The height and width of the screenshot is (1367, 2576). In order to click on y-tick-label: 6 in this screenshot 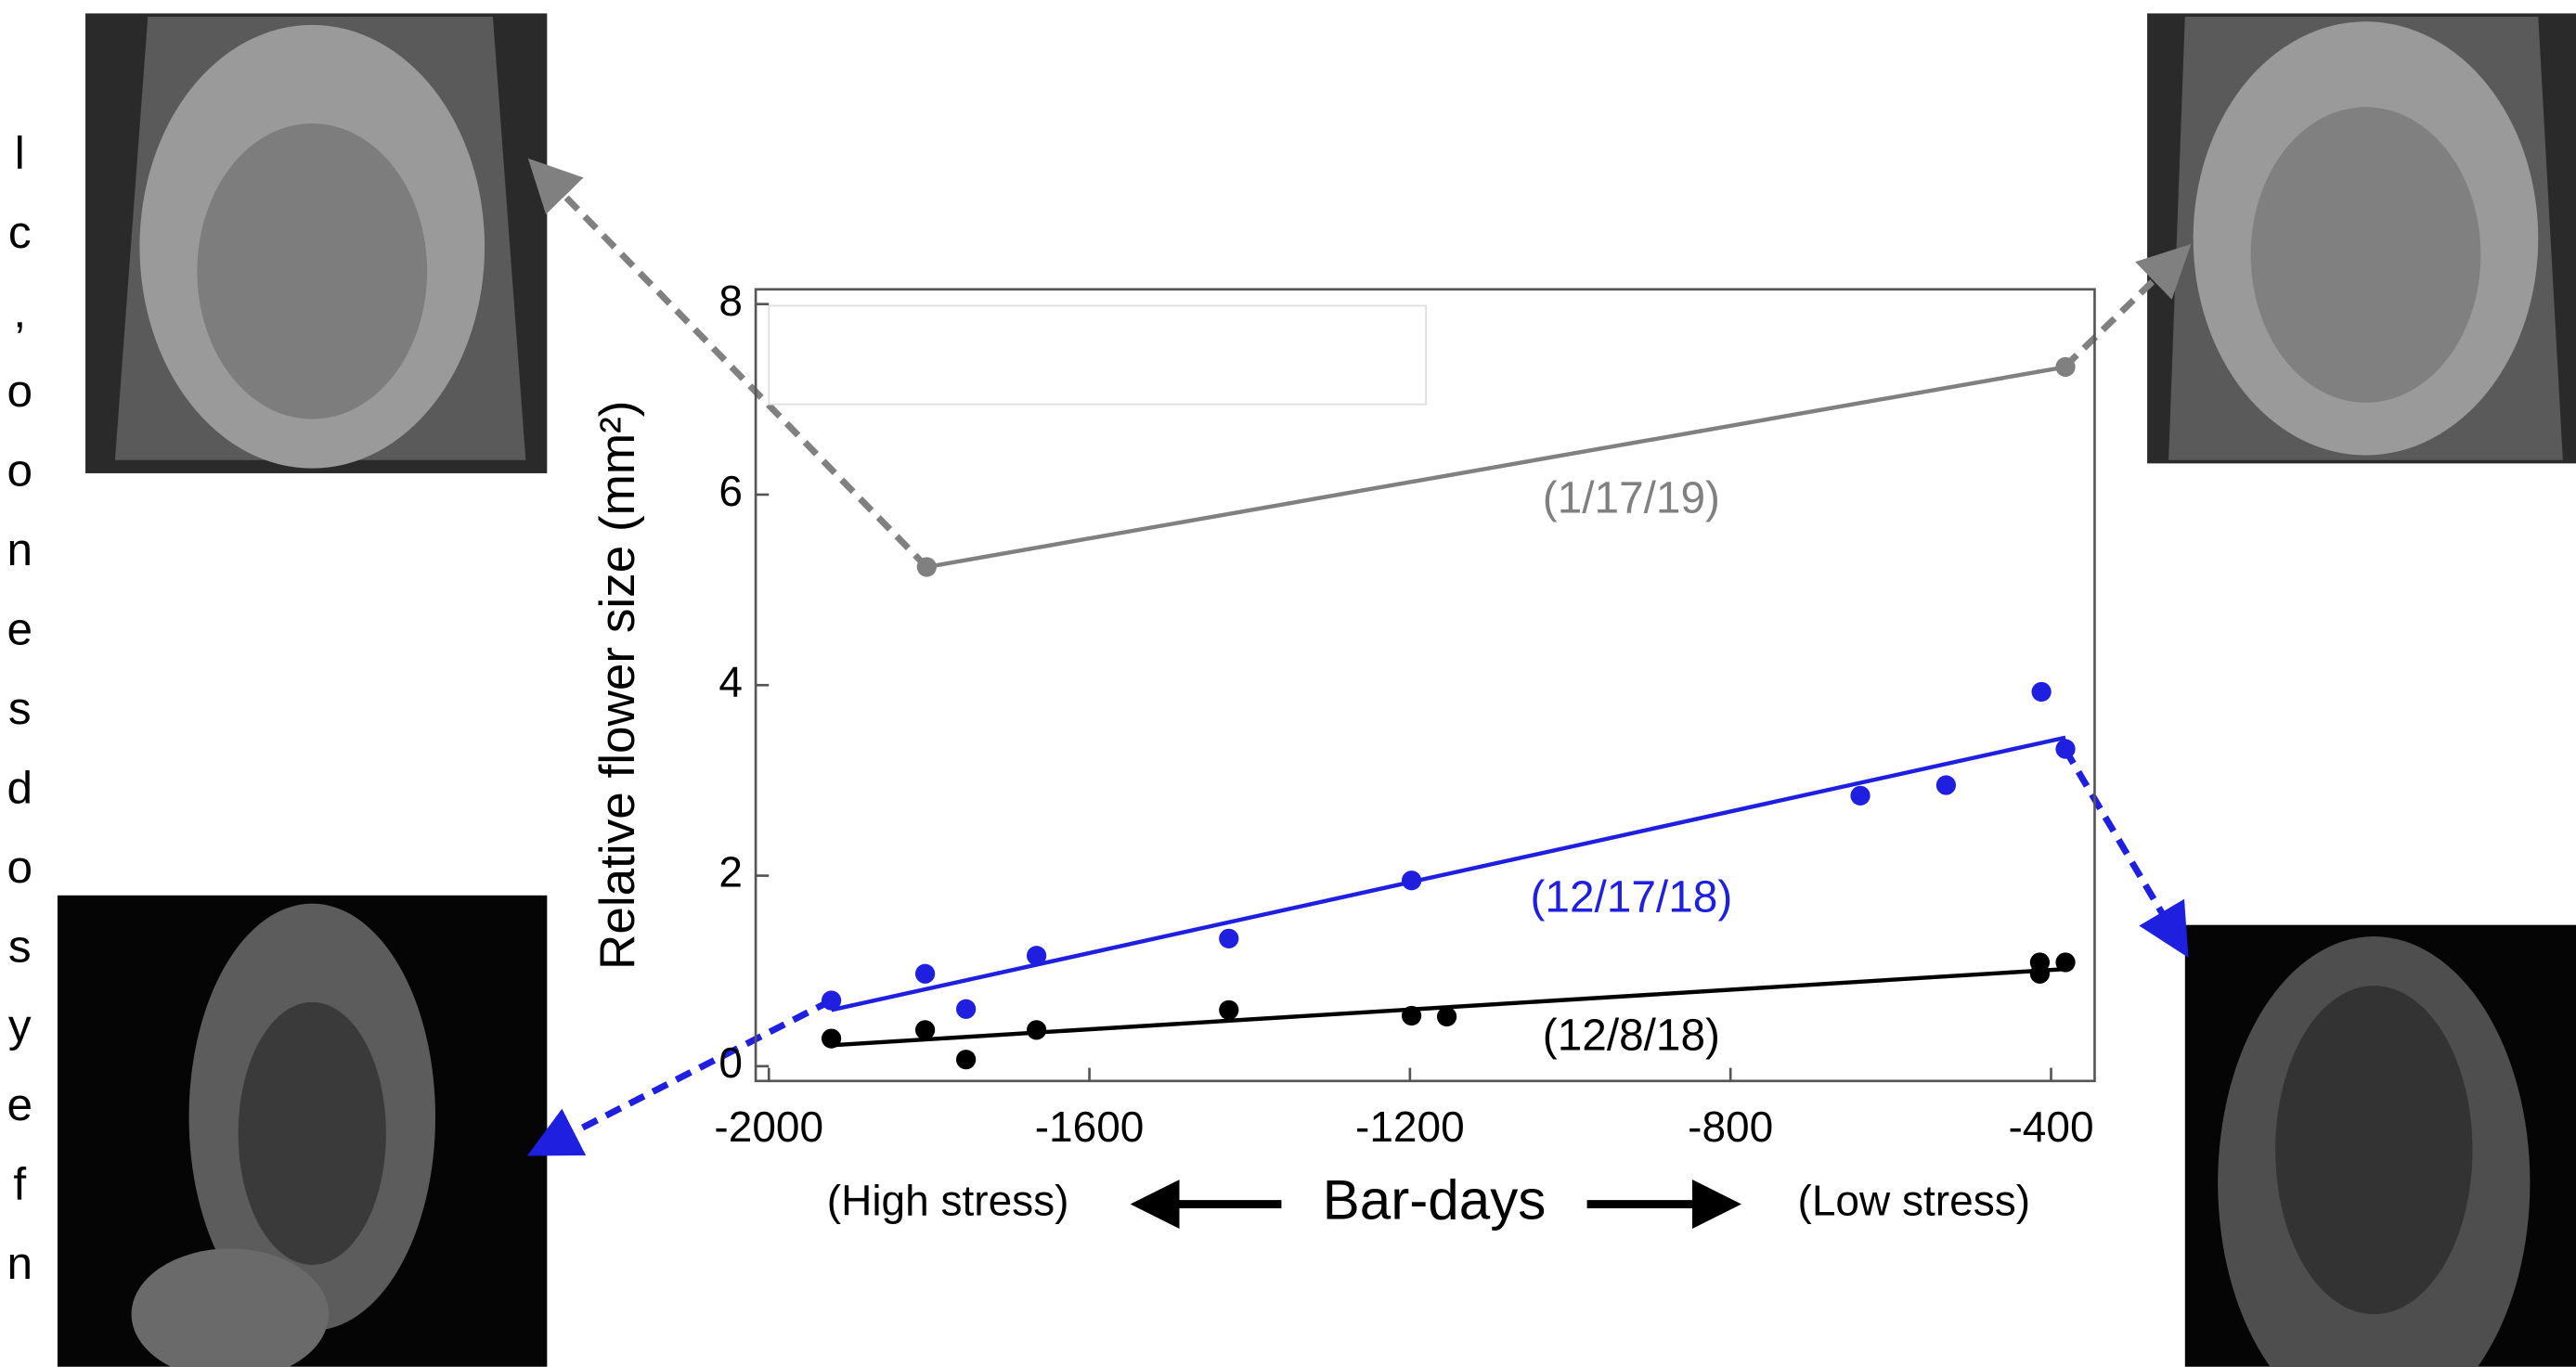, I will do `click(730, 491)`.